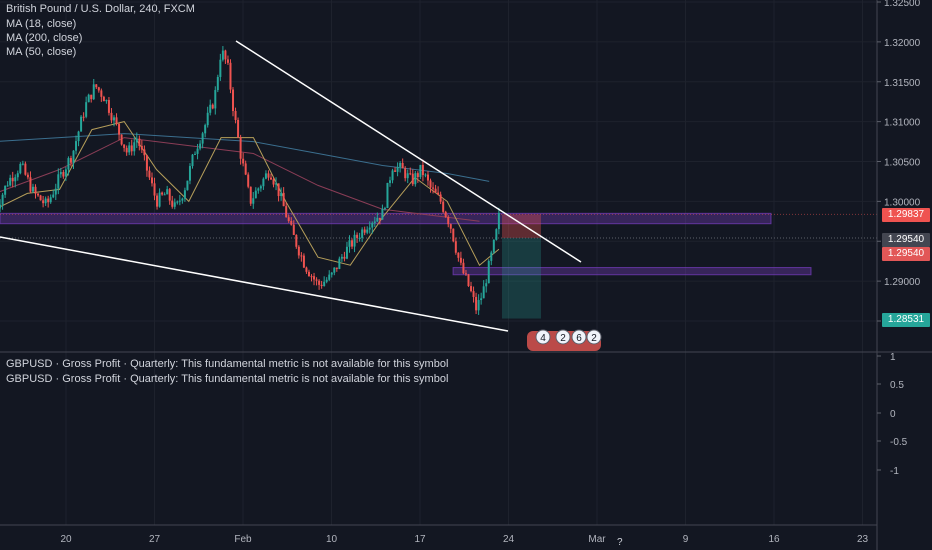 The image size is (932, 550). What do you see at coordinates (155, 539) in the screenshot?
I see `time-tick-label: 27` at bounding box center [155, 539].